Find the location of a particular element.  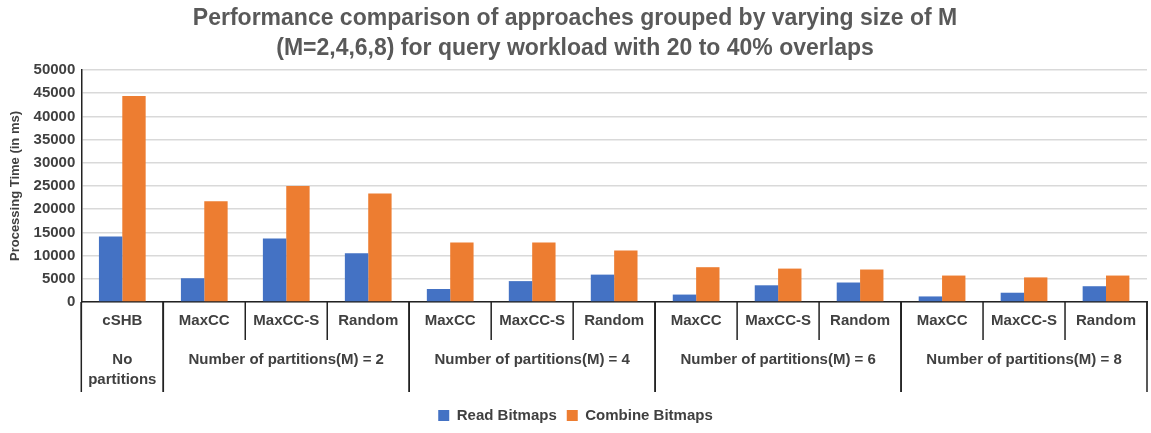

legend-label: Read Bitmaps is located at coordinates (506, 414).